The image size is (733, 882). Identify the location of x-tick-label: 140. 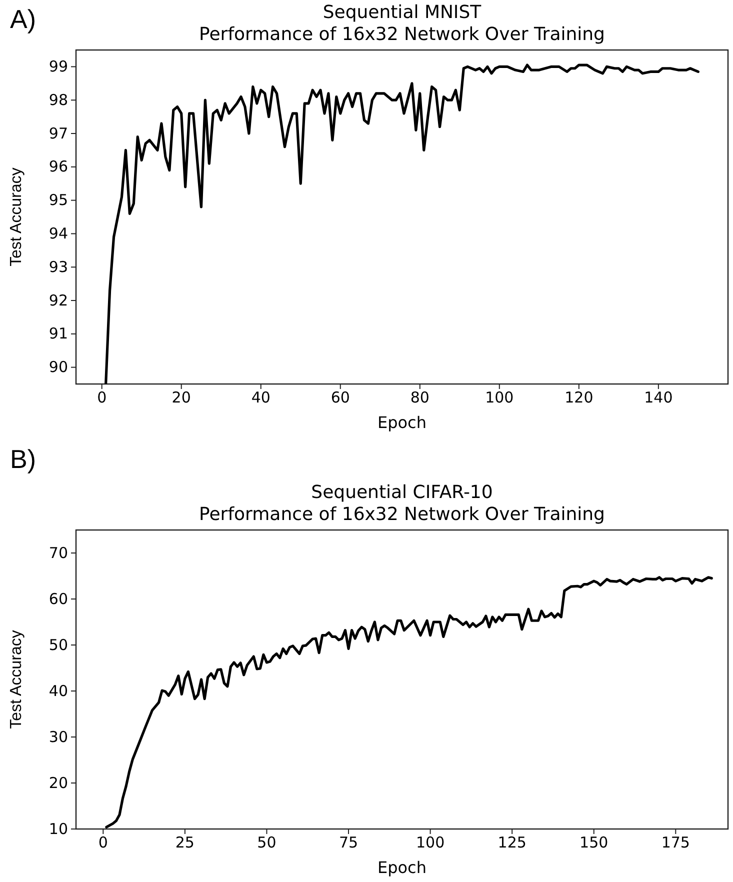
(658, 397).